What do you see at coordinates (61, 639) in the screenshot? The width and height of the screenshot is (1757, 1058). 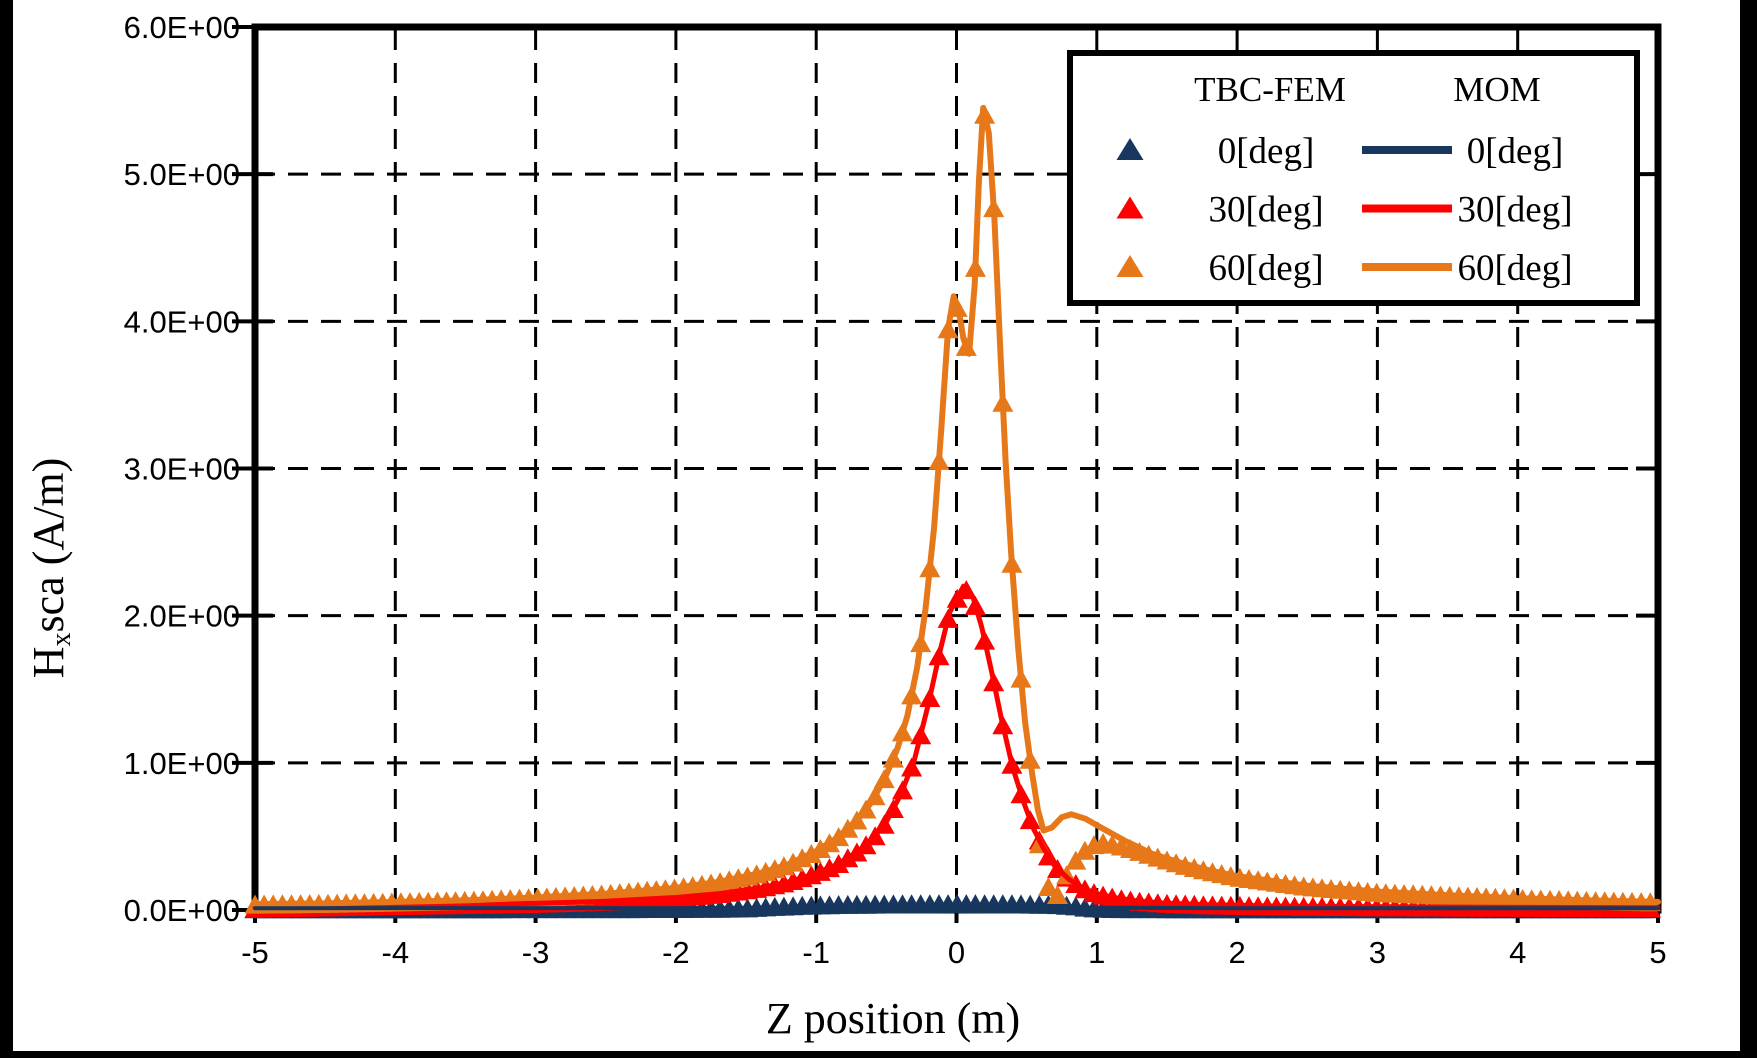 I see `y-axis-title-subscript: x` at bounding box center [61, 639].